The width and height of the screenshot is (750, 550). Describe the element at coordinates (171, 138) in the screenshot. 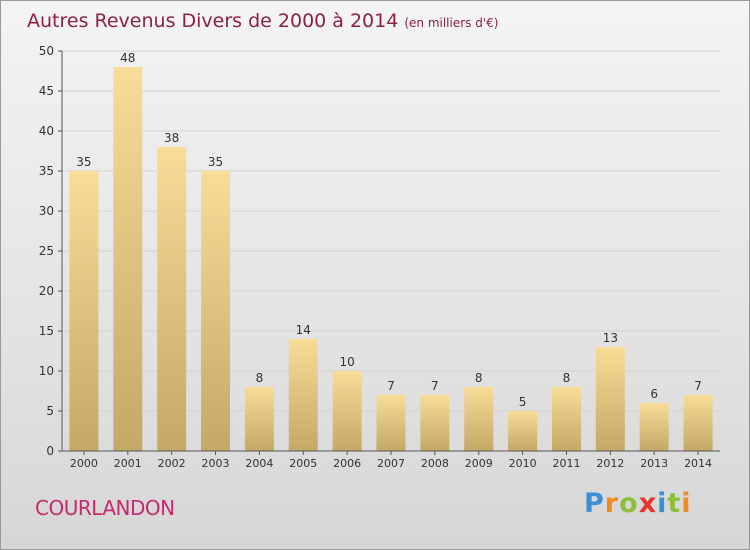

I see `data-label: 38` at that location.